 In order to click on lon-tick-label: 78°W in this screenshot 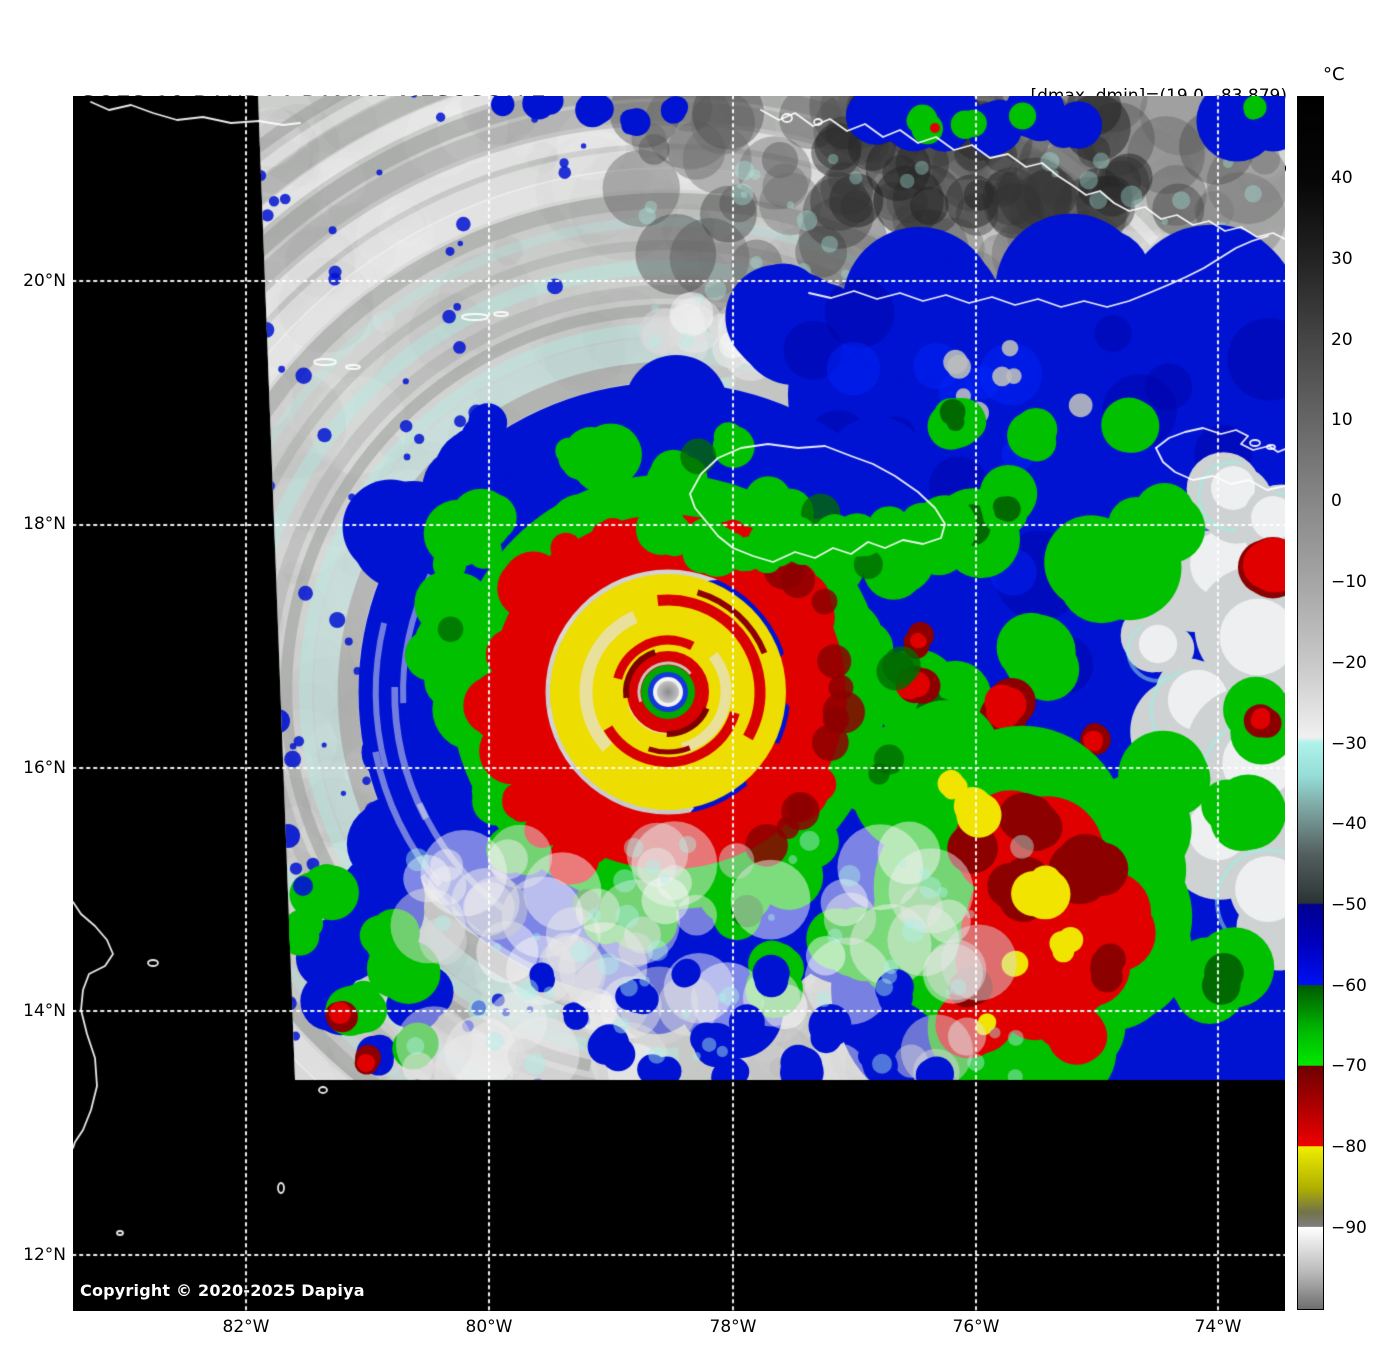, I will do `click(733, 1327)`.